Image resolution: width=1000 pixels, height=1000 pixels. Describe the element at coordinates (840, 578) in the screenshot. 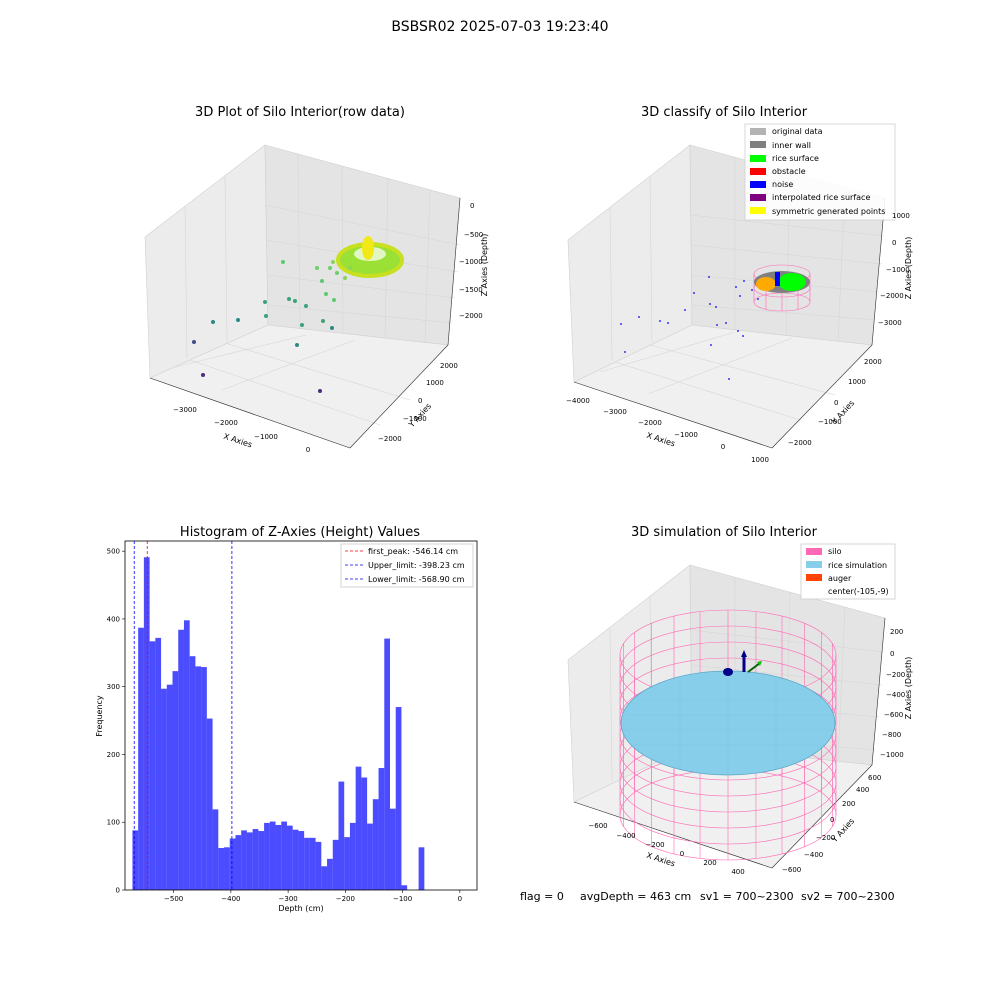

I see `svg-text: auger` at that location.